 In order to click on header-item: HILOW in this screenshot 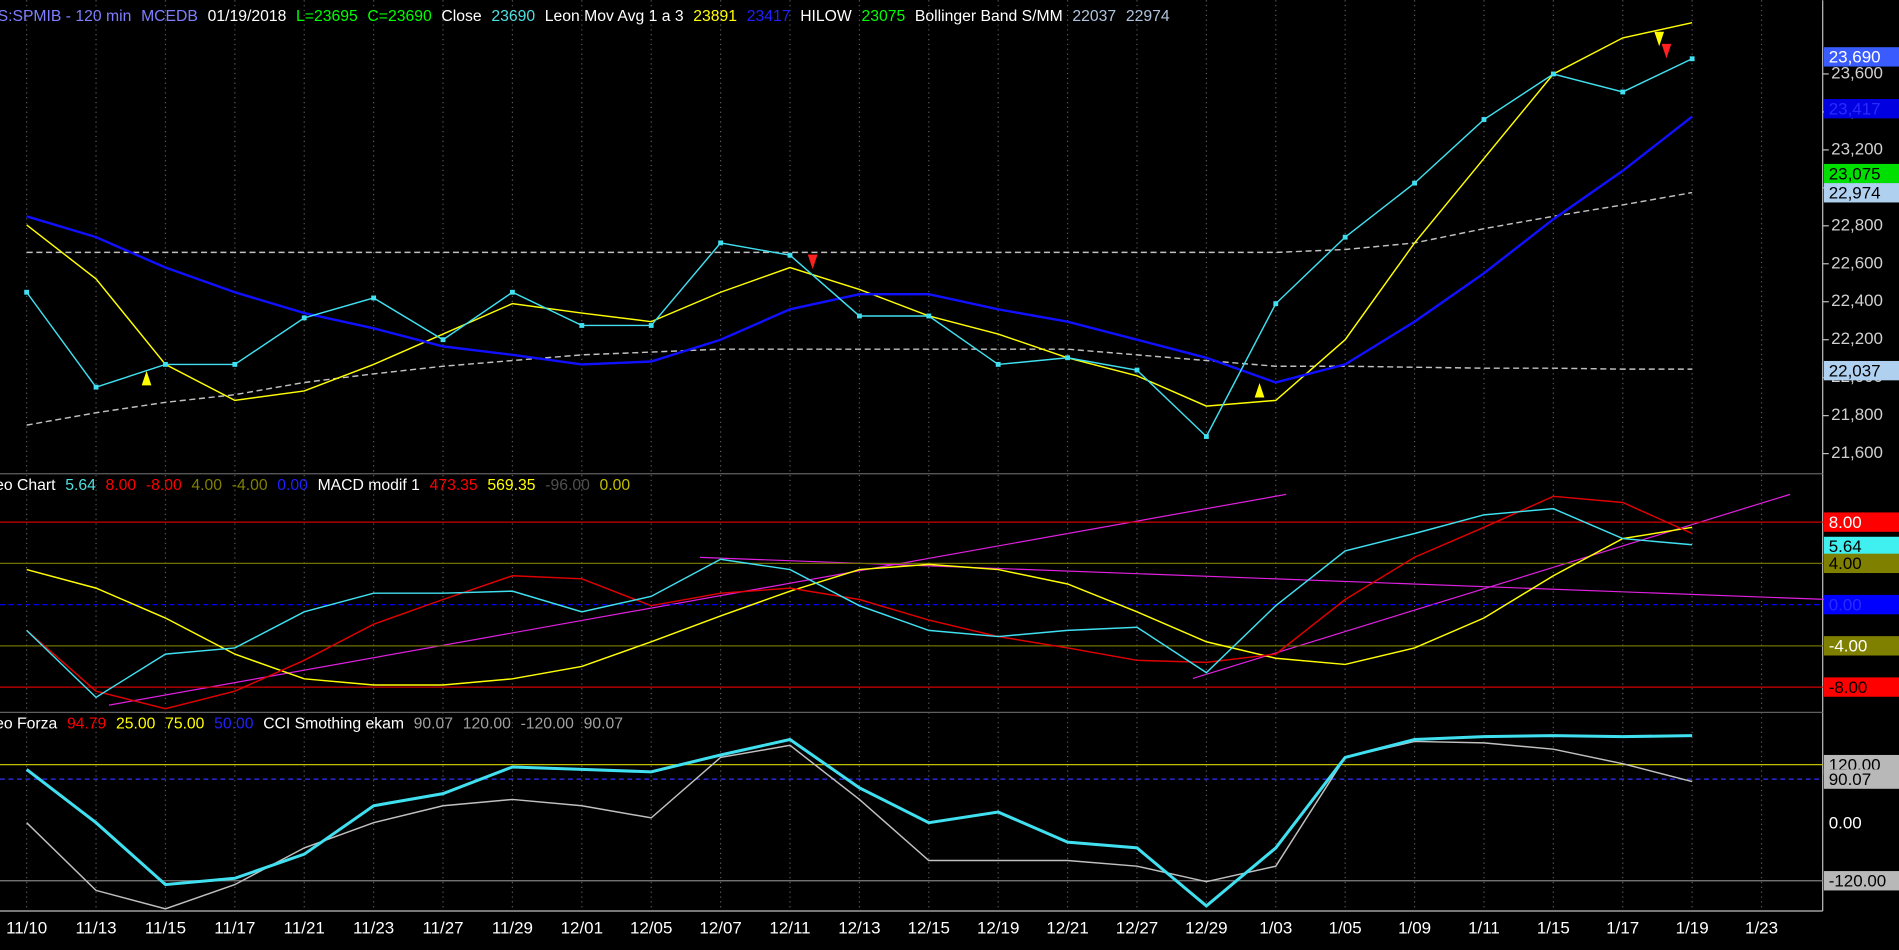, I will do `click(826, 16)`.